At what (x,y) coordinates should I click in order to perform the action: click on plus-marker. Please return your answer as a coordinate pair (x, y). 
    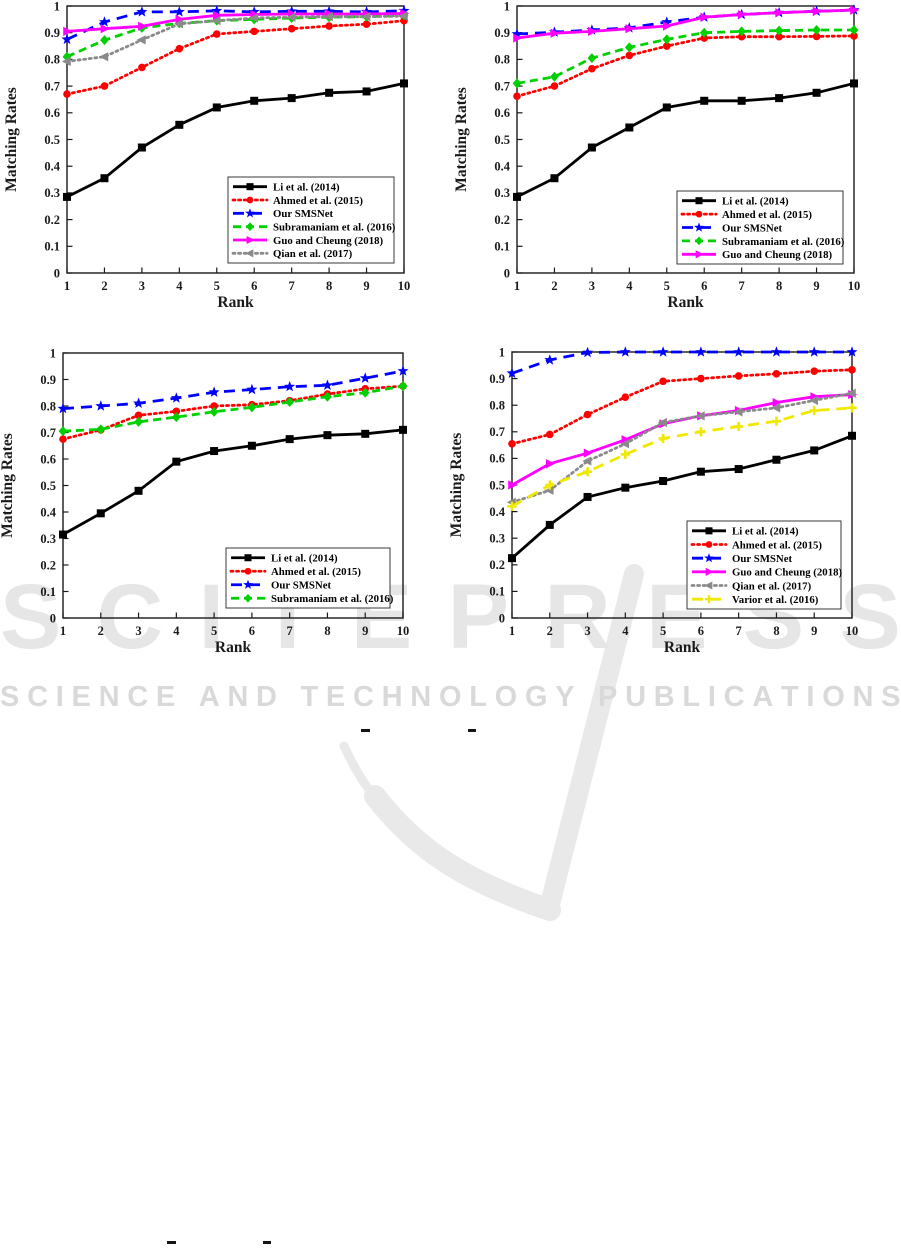
    Looking at the image, I should click on (739, 426).